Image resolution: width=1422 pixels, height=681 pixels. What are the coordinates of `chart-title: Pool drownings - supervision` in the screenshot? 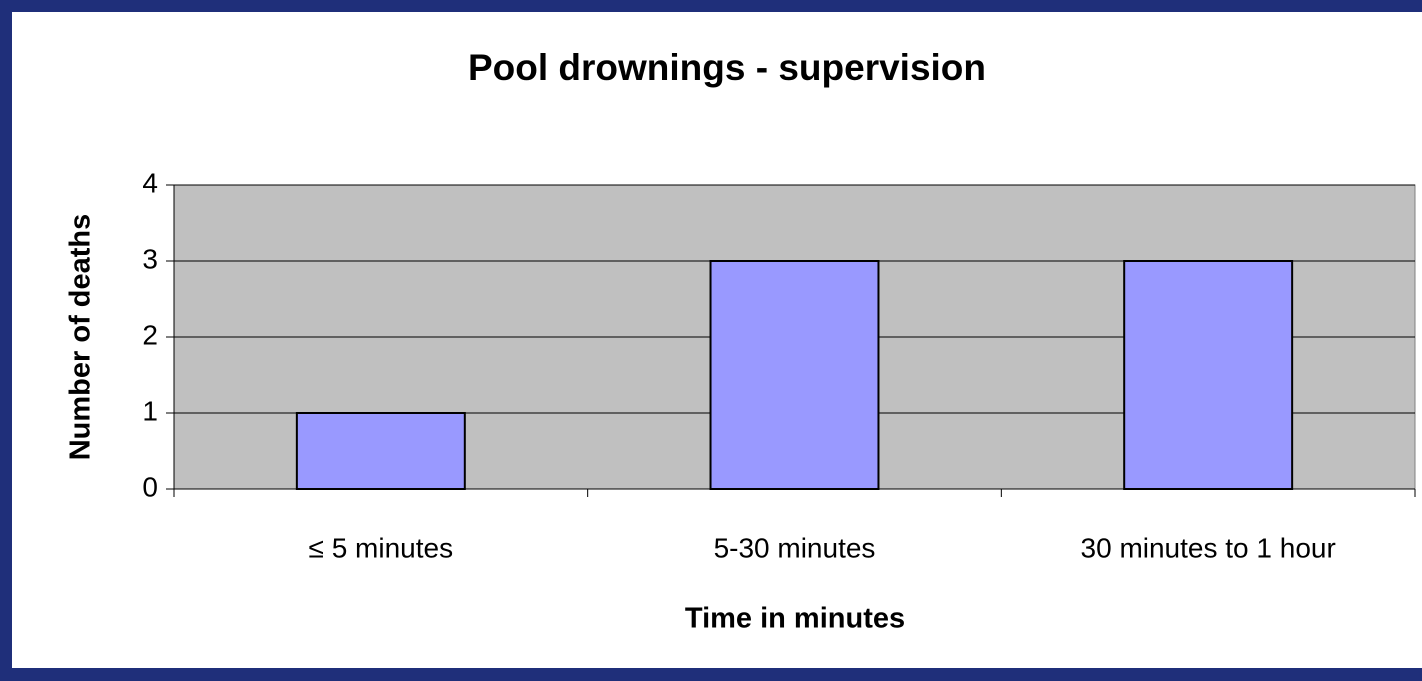 It's located at (727, 67).